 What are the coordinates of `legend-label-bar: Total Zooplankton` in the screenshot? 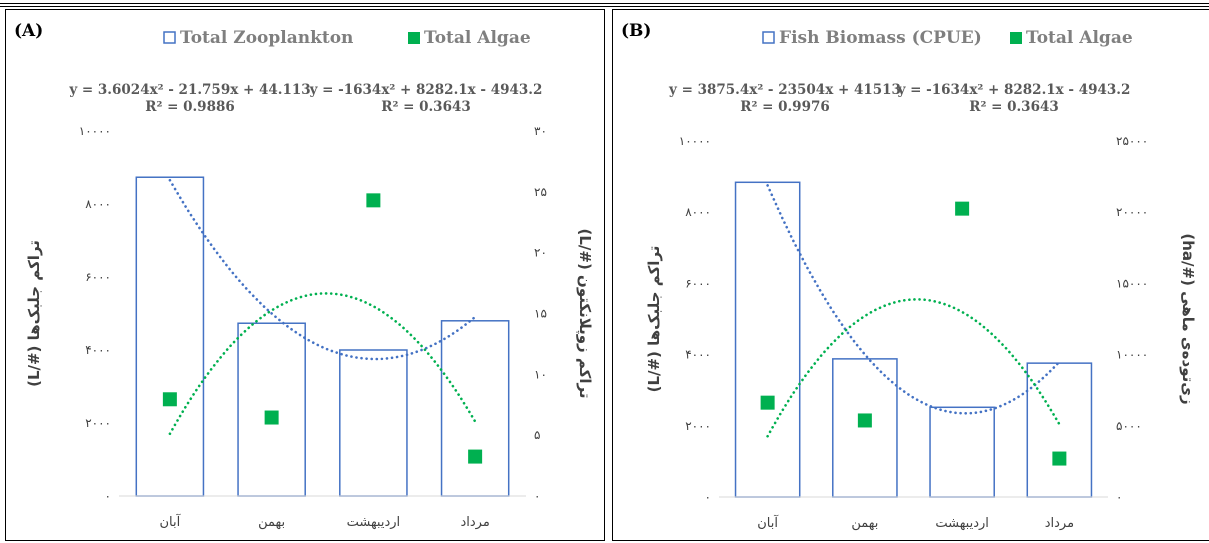 It's located at (266, 38).